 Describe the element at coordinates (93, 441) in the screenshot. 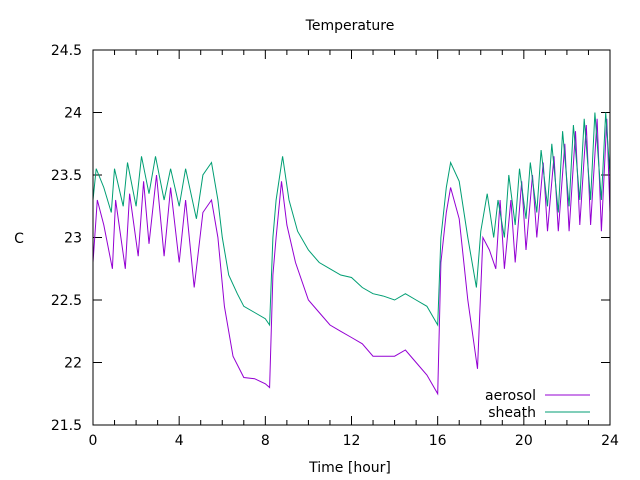

I see `x-tick-label: 0` at that location.